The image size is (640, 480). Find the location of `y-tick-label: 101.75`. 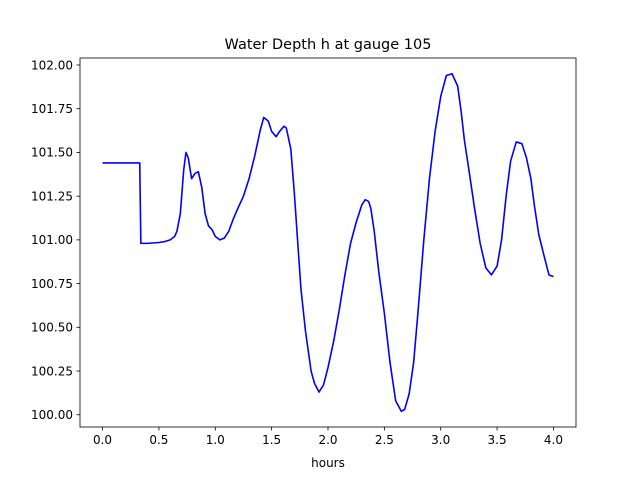

y-tick-label: 101.75 is located at coordinates (52, 109).